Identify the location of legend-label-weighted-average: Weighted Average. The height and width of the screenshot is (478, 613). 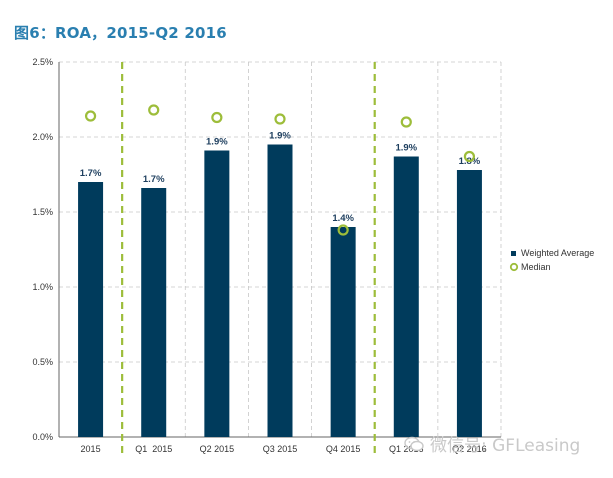
(557, 253).